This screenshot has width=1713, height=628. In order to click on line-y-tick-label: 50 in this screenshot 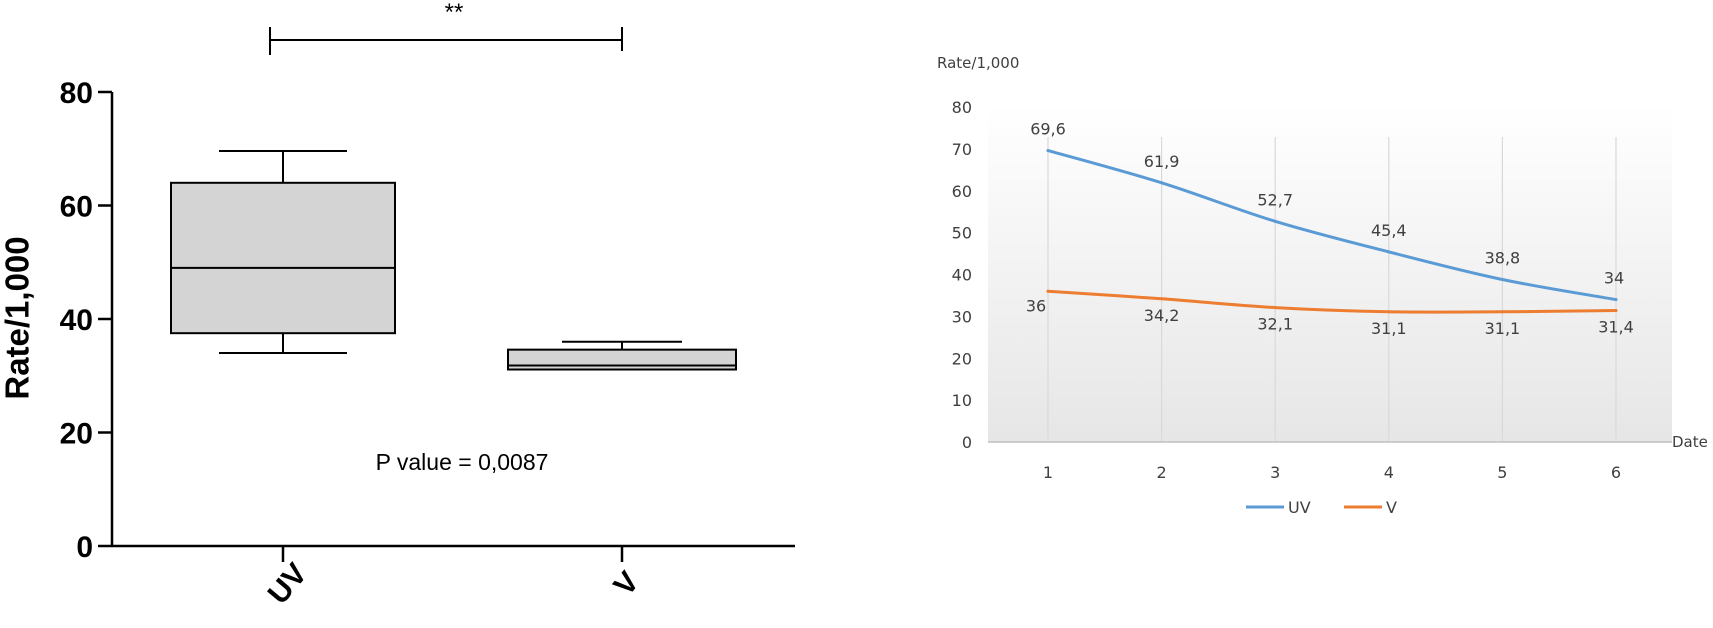, I will do `click(962, 233)`.